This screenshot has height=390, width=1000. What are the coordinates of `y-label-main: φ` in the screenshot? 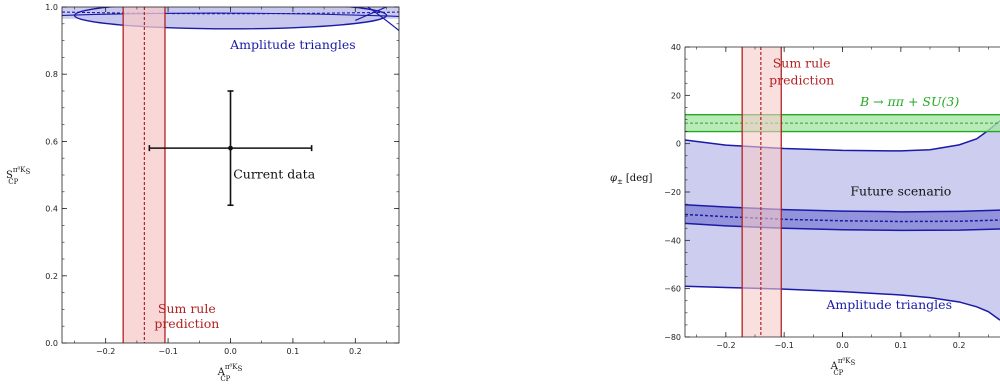 It's located at (613, 178).